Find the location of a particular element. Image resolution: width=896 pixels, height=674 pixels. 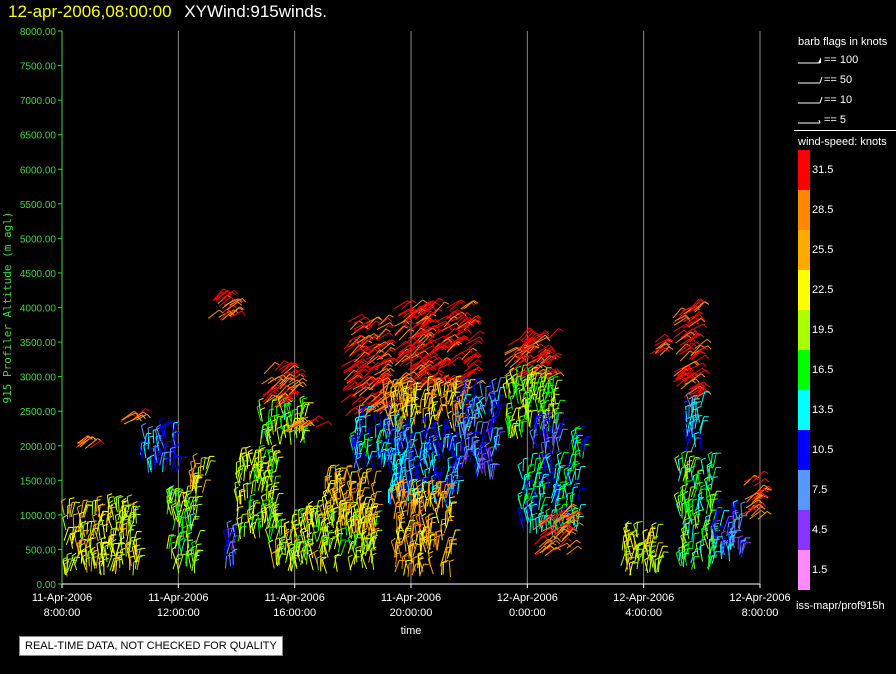

x-tick-label-date: 12-Apr-2006 is located at coordinates (759, 598).